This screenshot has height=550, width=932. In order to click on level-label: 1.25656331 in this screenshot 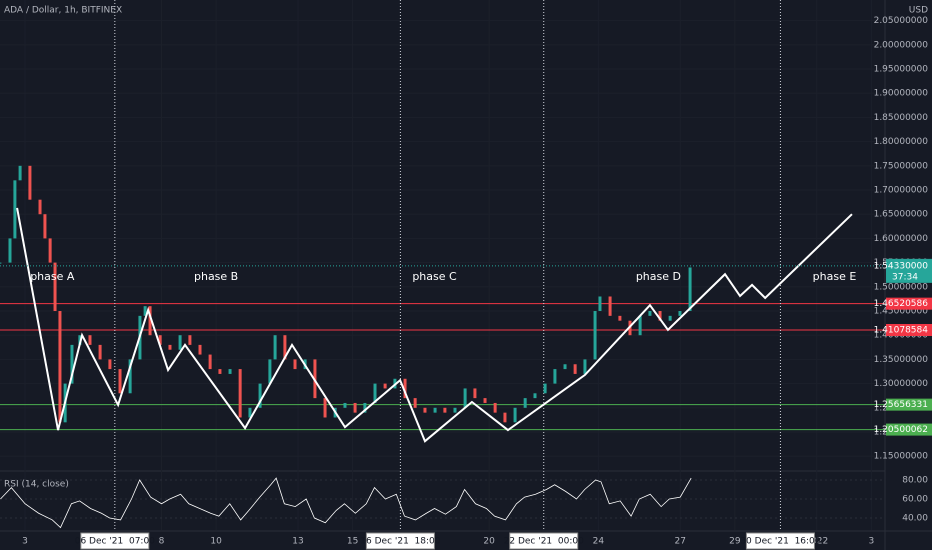, I will do `click(901, 405)`.